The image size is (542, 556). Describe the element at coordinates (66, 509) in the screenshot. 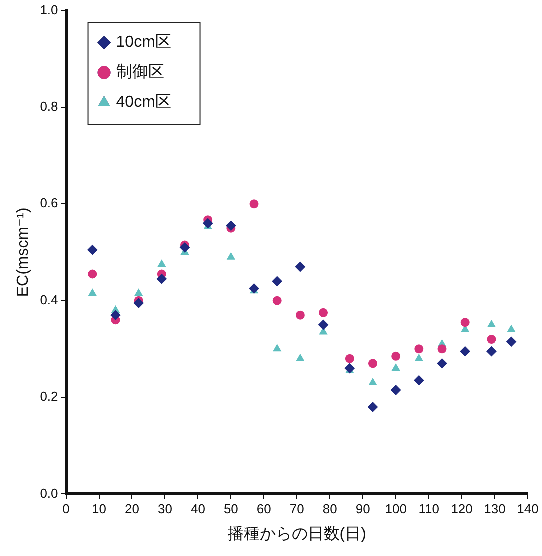

I see `x-tick-label: 0` at that location.